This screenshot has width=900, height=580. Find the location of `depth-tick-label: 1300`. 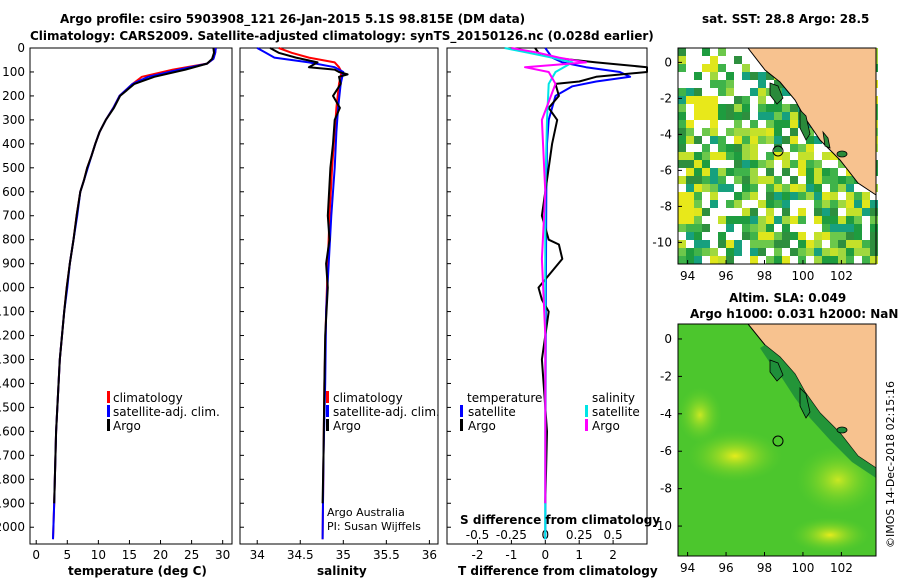

depth-tick-label: 1300 is located at coordinates (12, 359).